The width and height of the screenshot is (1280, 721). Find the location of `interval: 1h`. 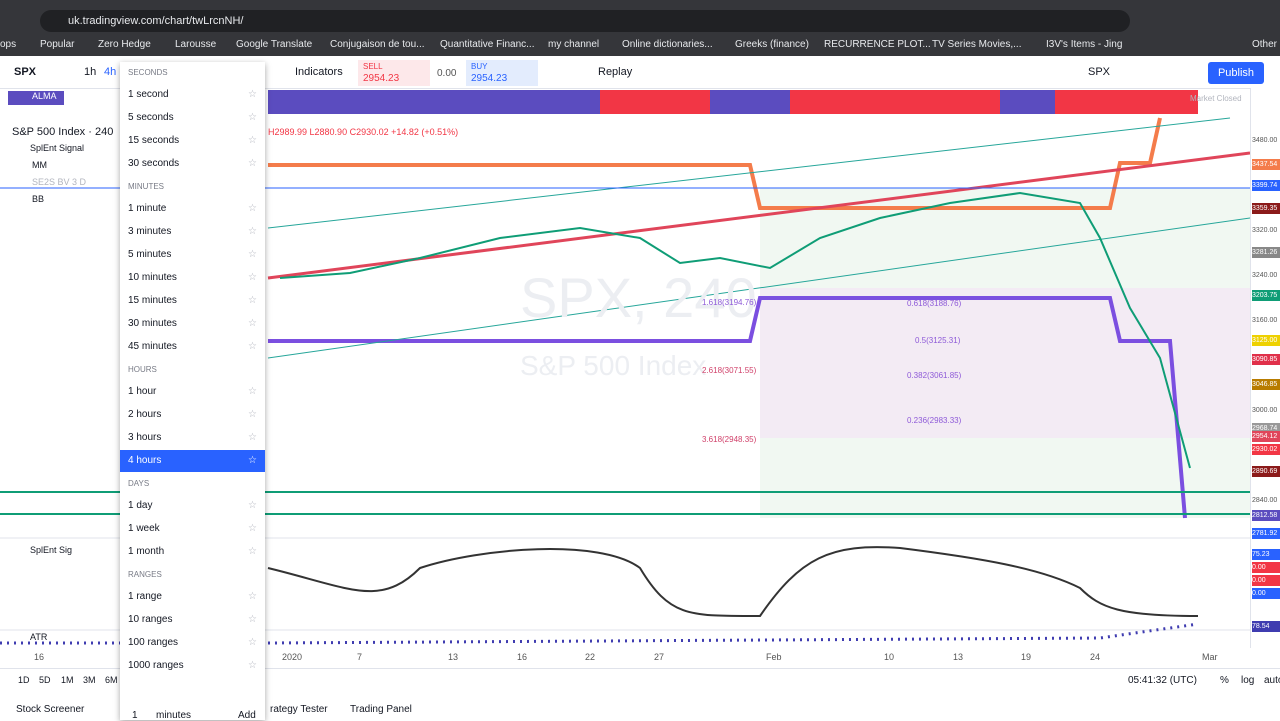

interval: 1h is located at coordinates (90, 72).